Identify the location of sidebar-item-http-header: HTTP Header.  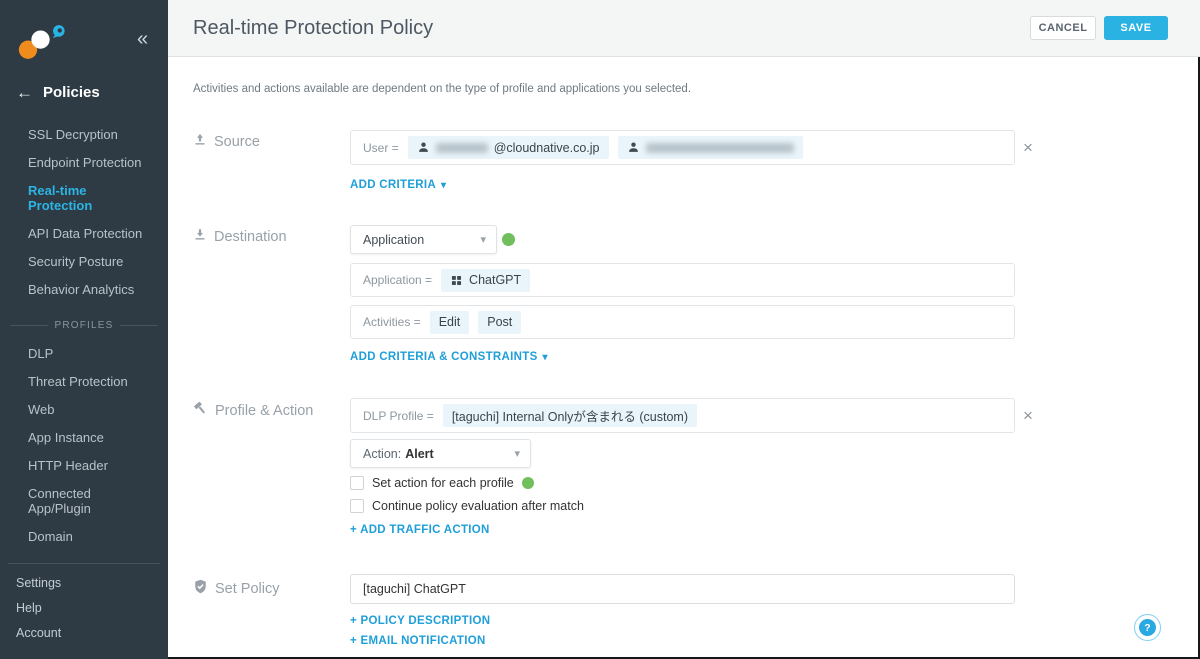
(68, 465).